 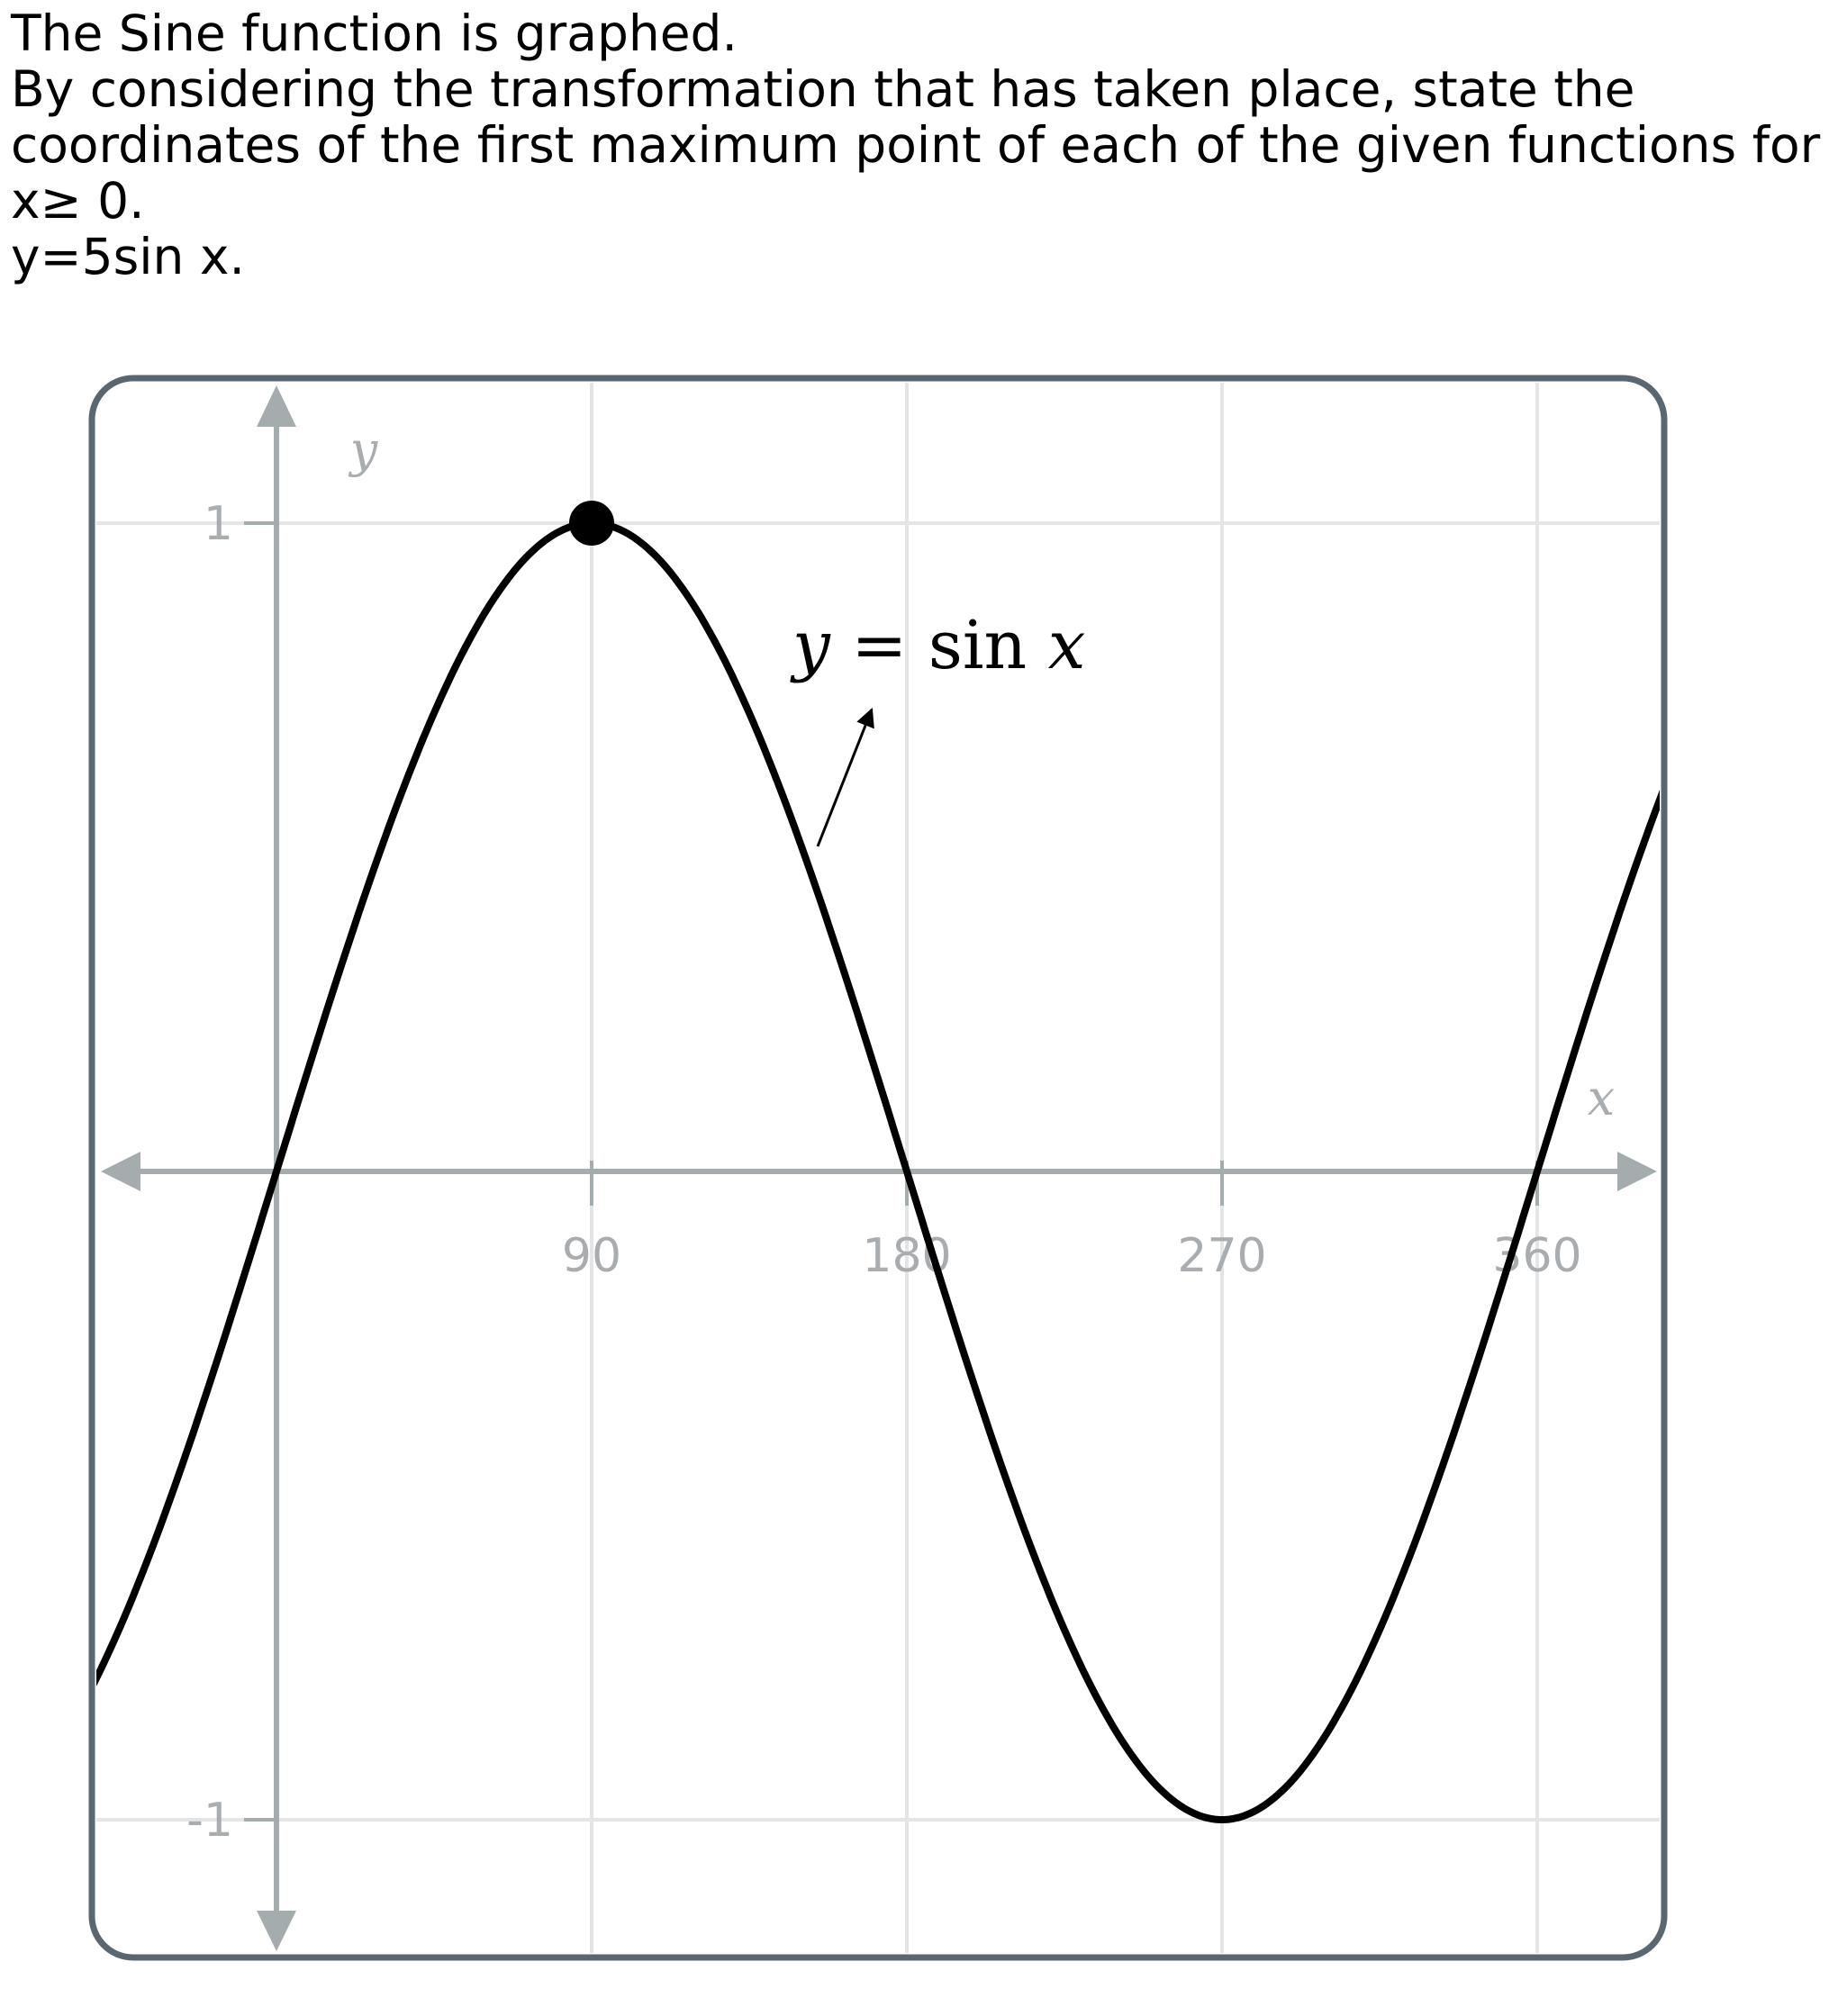 I want to click on maximum-point-marker, so click(x=591, y=523).